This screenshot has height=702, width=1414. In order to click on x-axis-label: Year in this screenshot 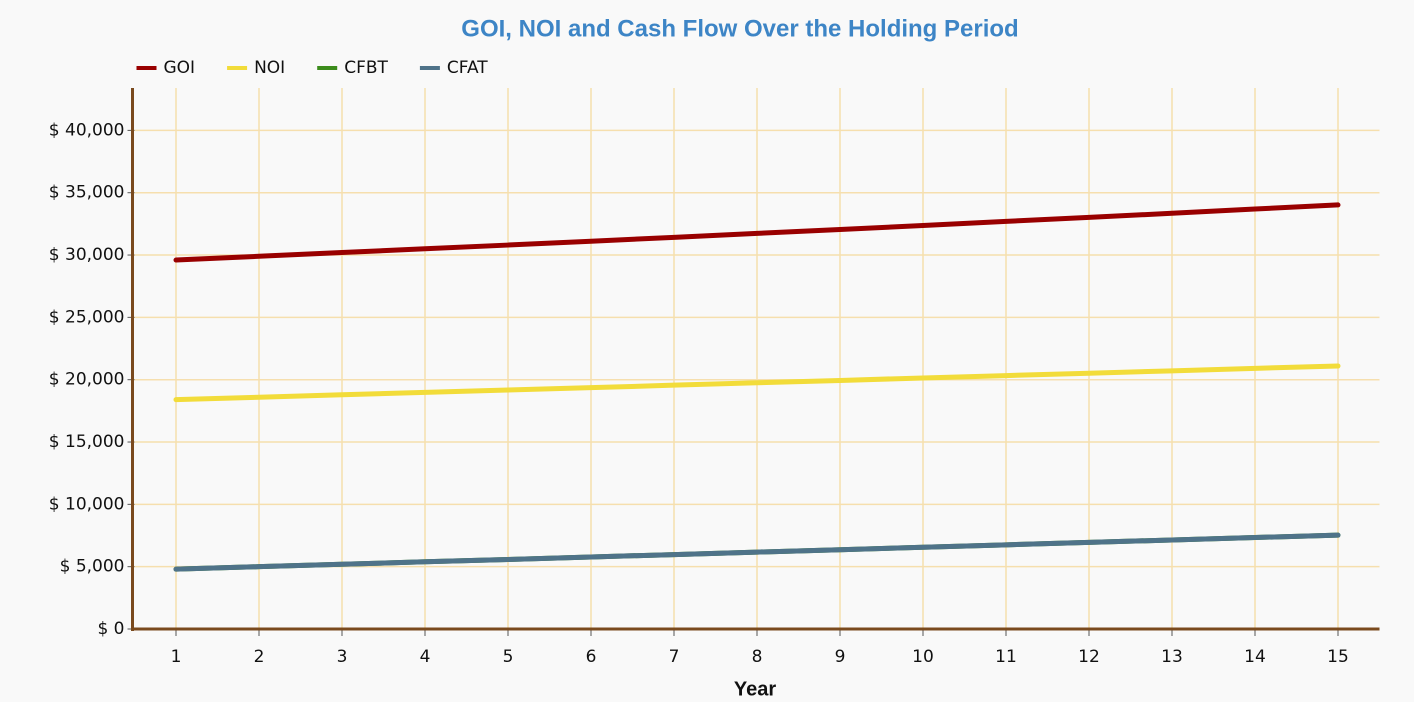, I will do `click(755, 689)`.